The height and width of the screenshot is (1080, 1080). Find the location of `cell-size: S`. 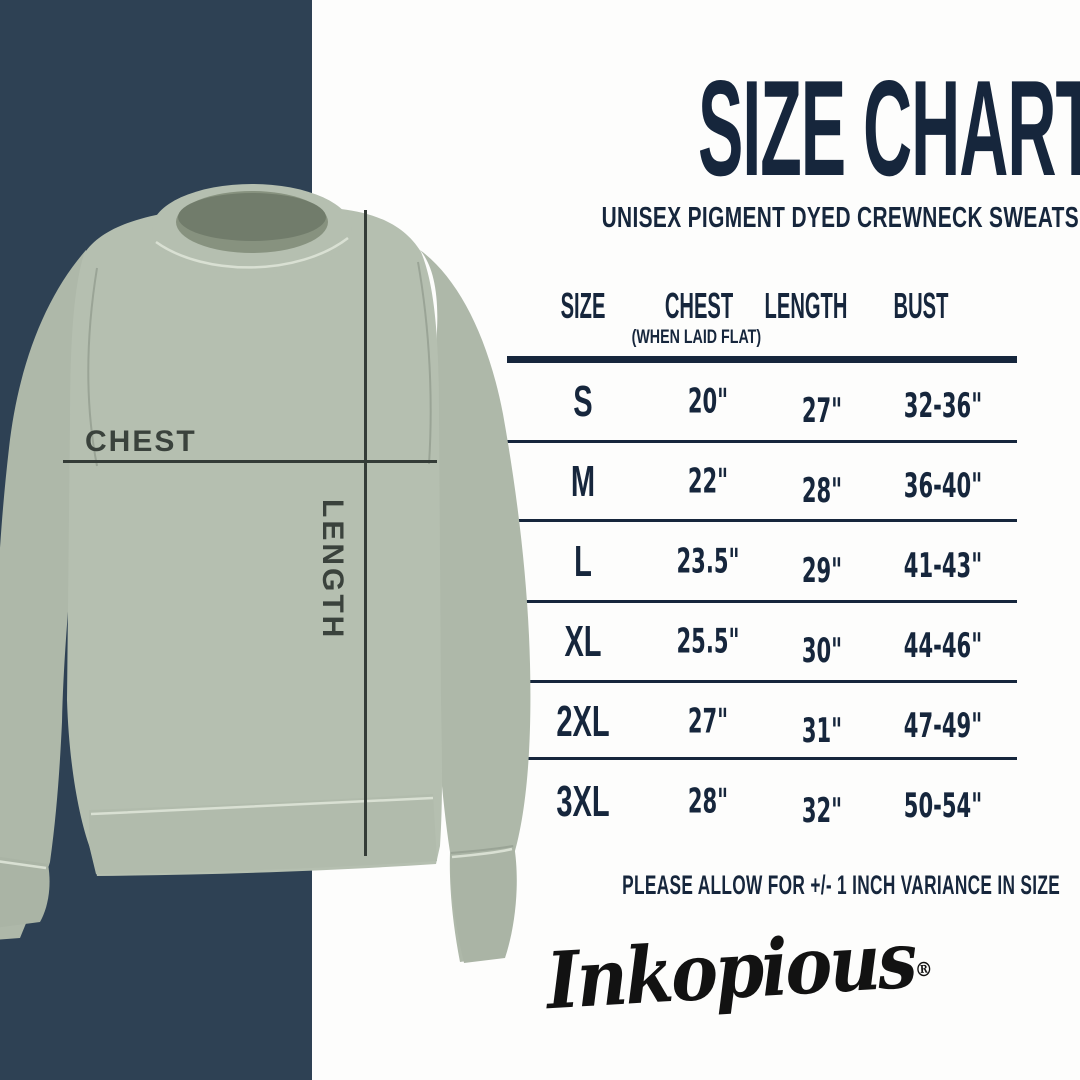

cell-size: S is located at coordinates (583, 401).